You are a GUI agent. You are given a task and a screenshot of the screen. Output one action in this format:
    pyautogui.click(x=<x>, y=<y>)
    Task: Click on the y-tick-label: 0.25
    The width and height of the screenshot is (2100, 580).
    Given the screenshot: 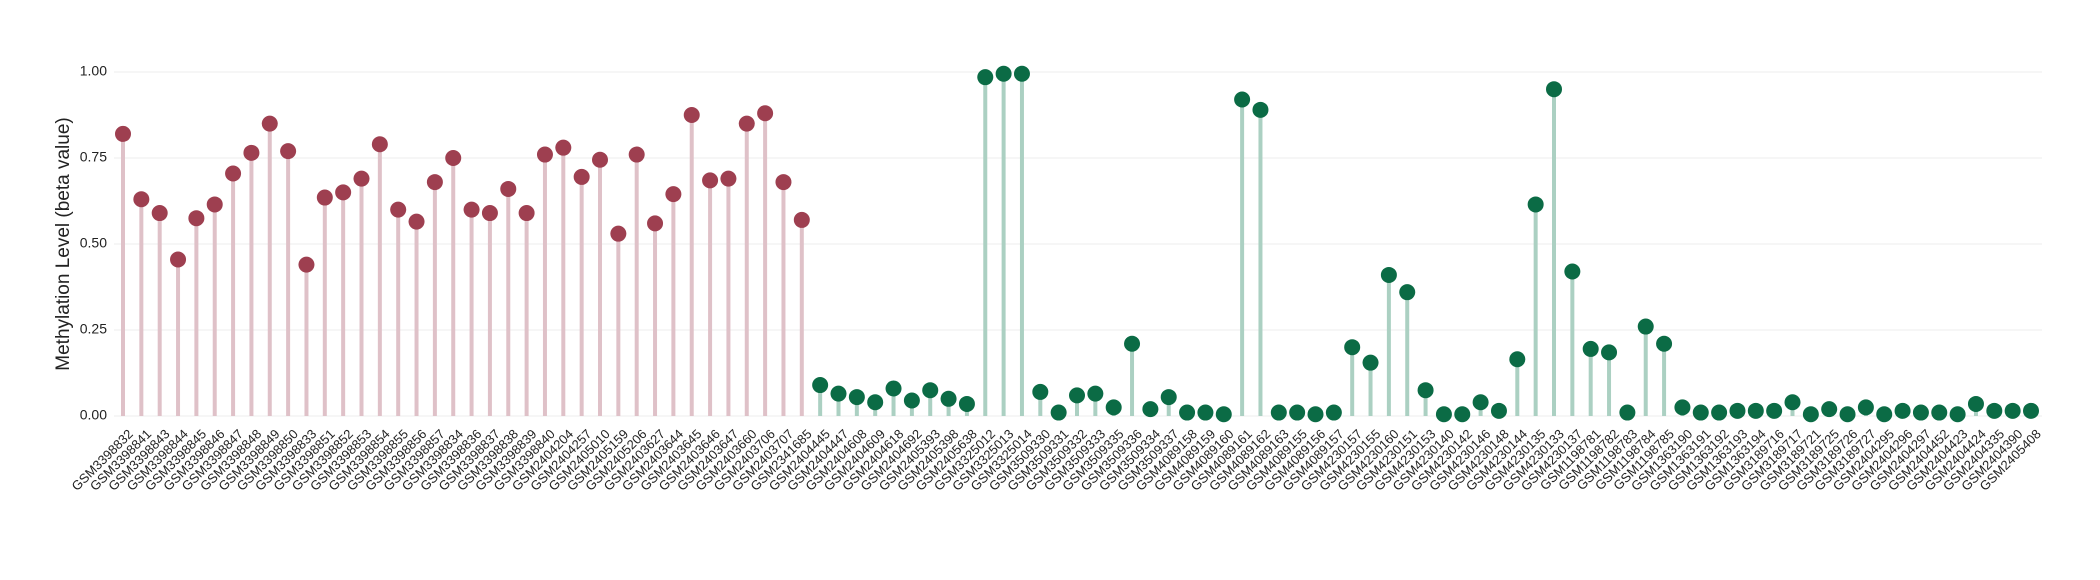 What is the action you would take?
    pyautogui.click(x=93, y=329)
    